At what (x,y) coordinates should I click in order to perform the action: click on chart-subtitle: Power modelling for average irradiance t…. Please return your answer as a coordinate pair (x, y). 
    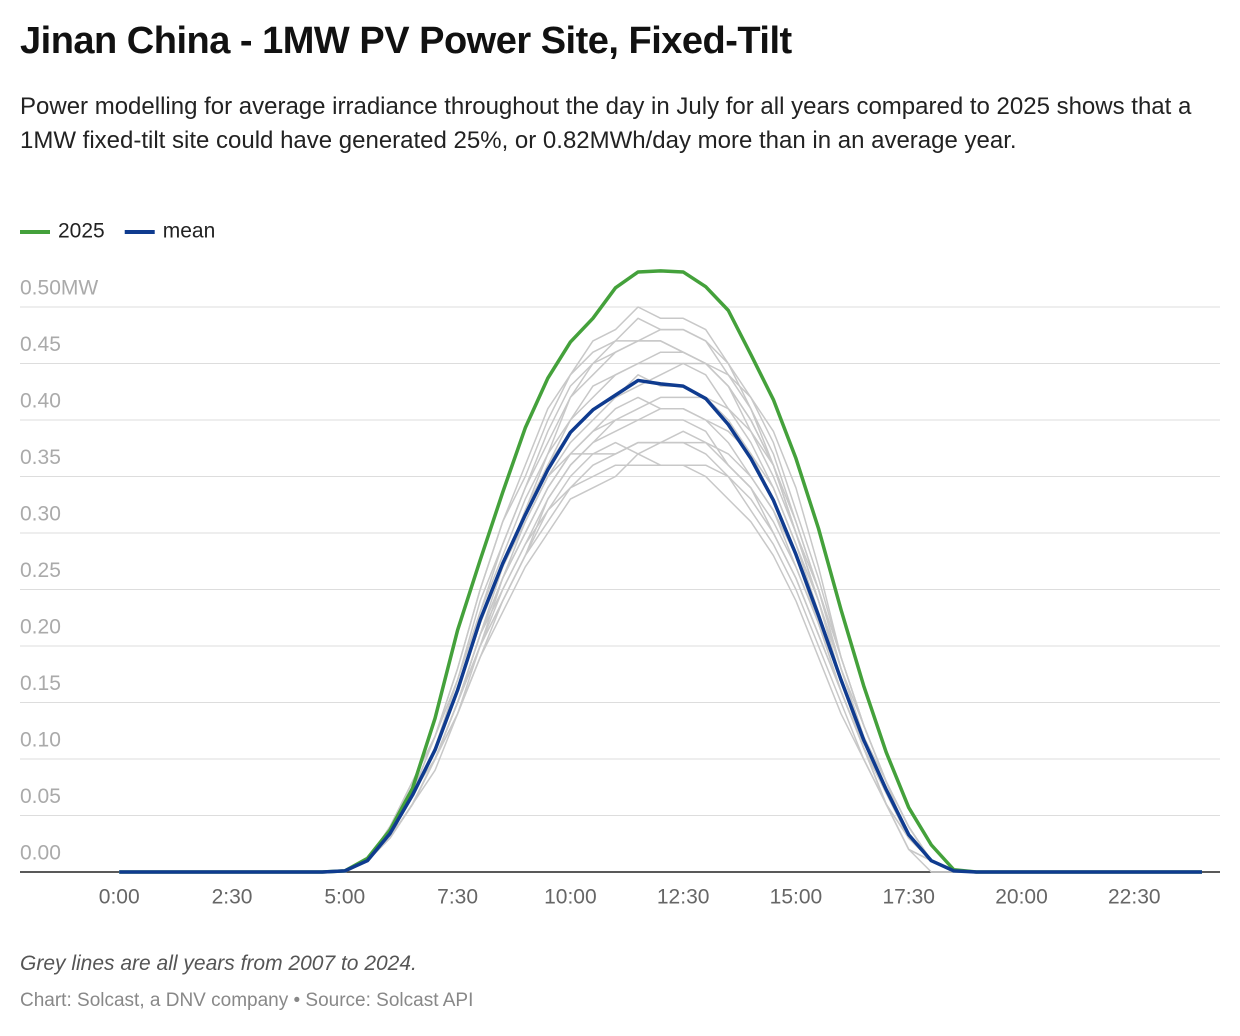
    Looking at the image, I should click on (606, 123).